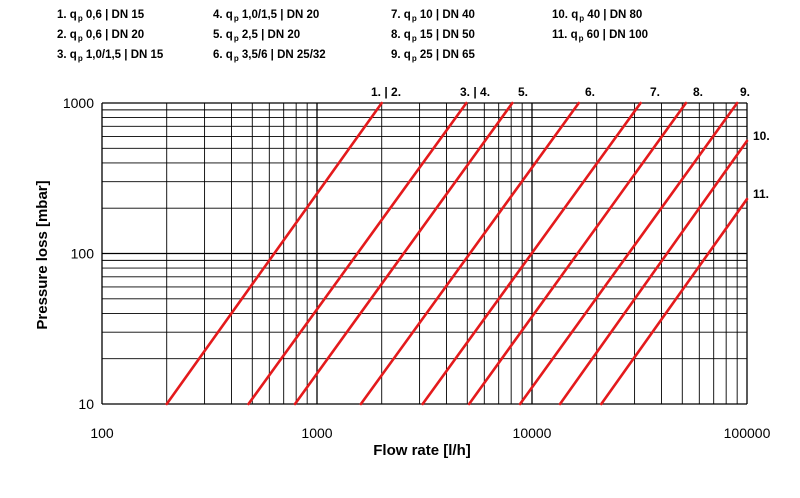 This screenshot has height=498, width=800. I want to click on series-label: 10., so click(761, 136).